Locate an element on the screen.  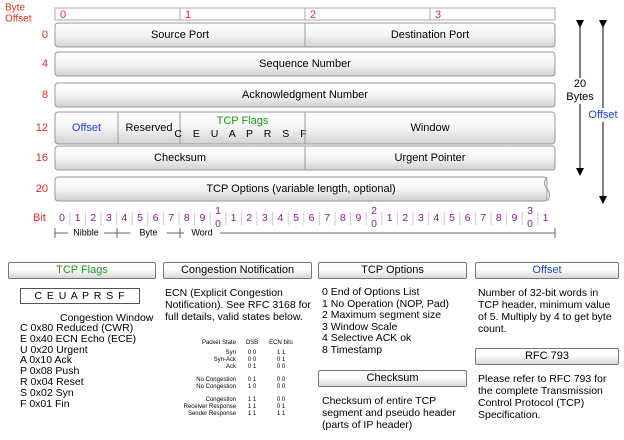
bytes-label: 20 is located at coordinates (580, 84).